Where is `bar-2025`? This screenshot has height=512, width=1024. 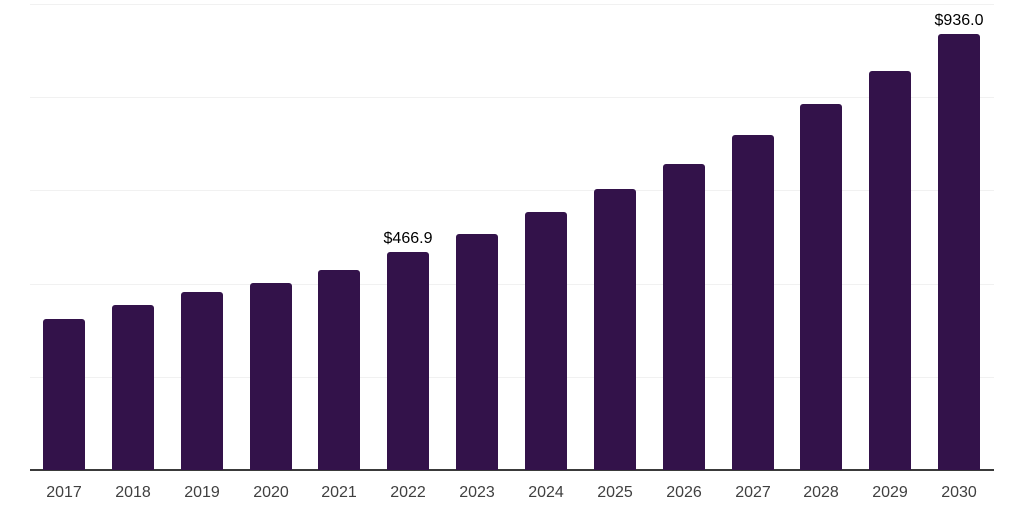 bar-2025 is located at coordinates (615, 329).